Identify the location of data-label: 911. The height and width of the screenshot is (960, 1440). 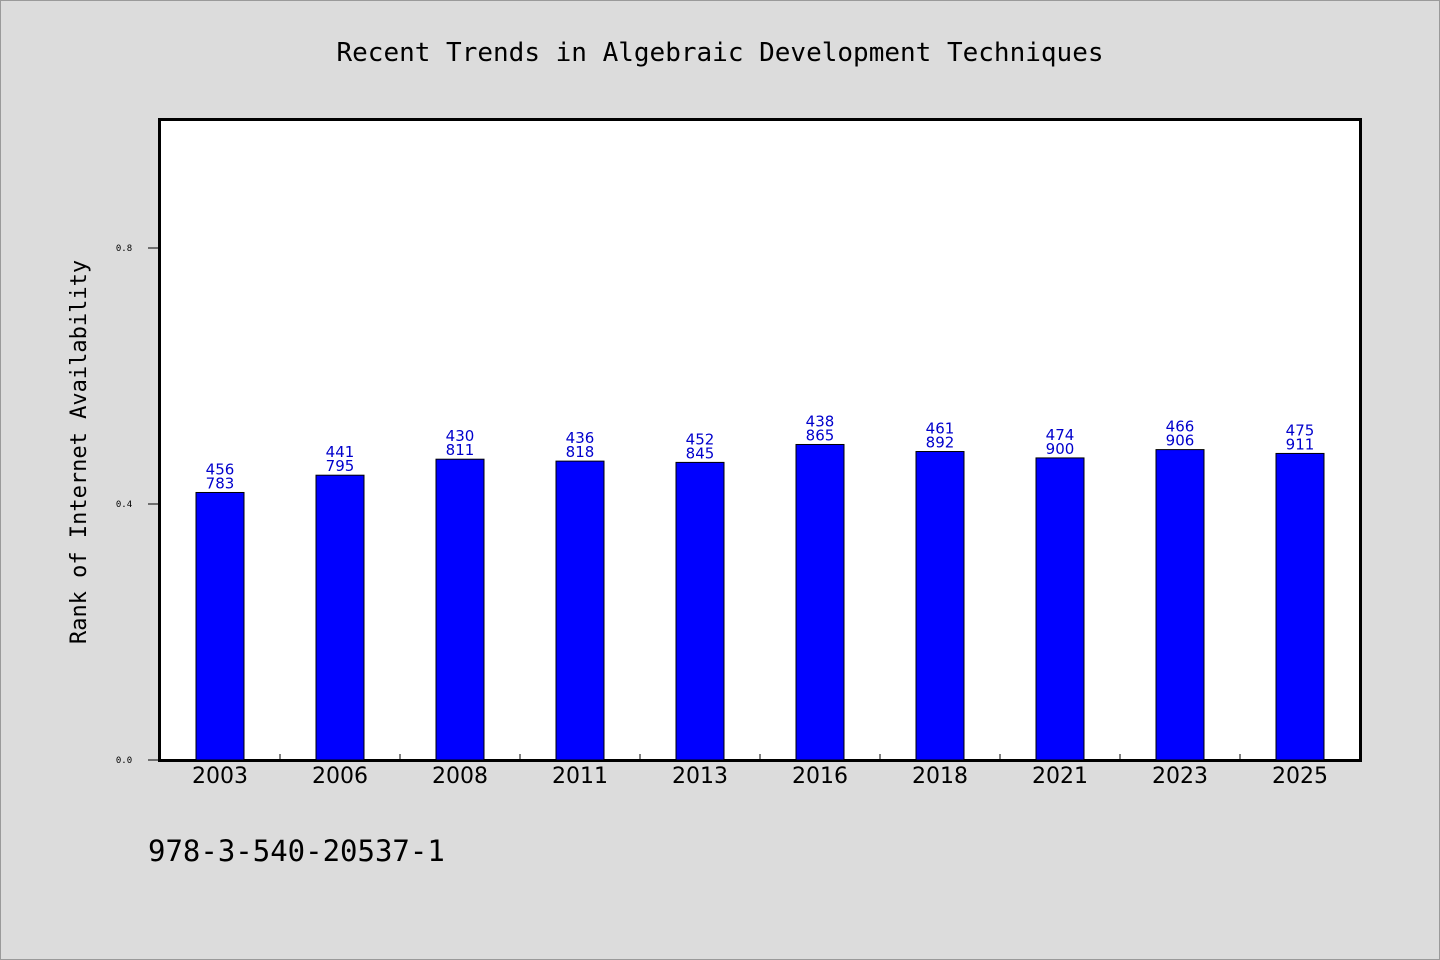
(1300, 444).